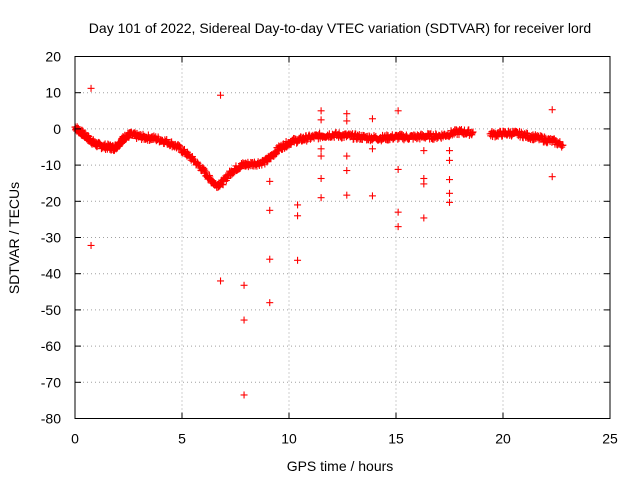 Image resolution: width=640 pixels, height=480 pixels. What do you see at coordinates (289, 439) in the screenshot?
I see `x-tick-label: 10` at bounding box center [289, 439].